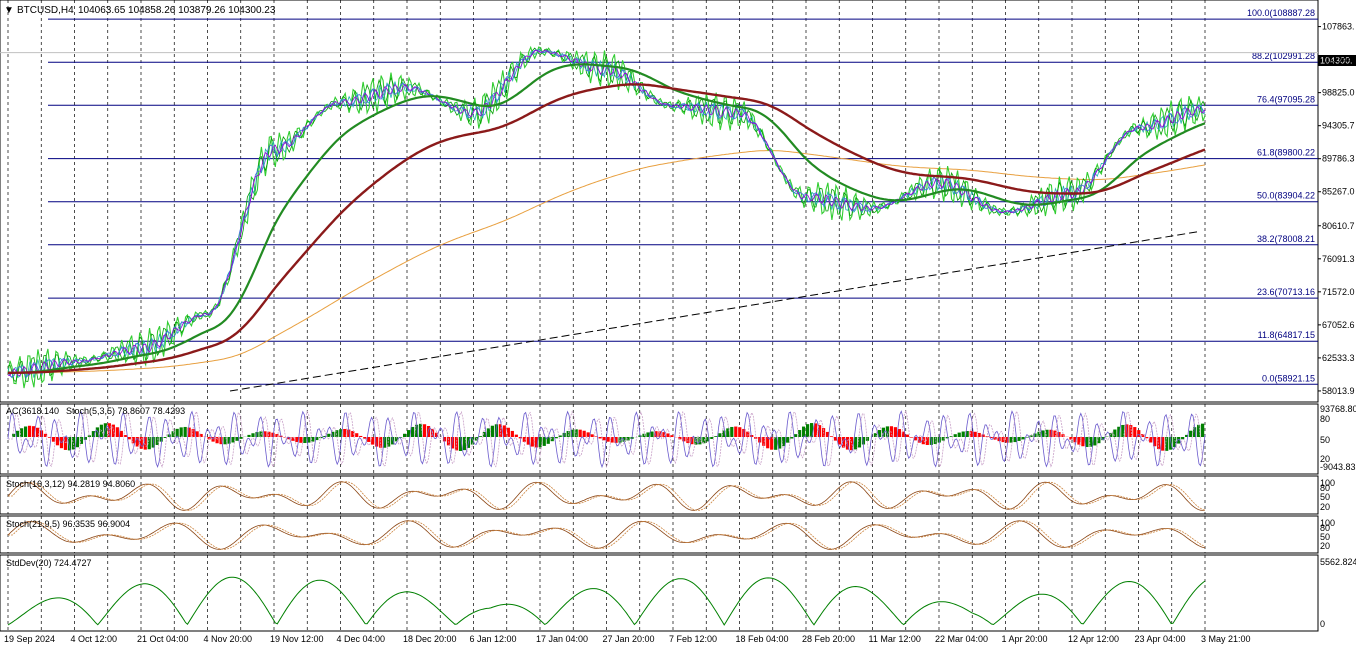 Image resolution: width=1356 pixels, height=651 pixels. What do you see at coordinates (1338, 60) in the screenshot?
I see `price-tick: 103344.` at bounding box center [1338, 60].